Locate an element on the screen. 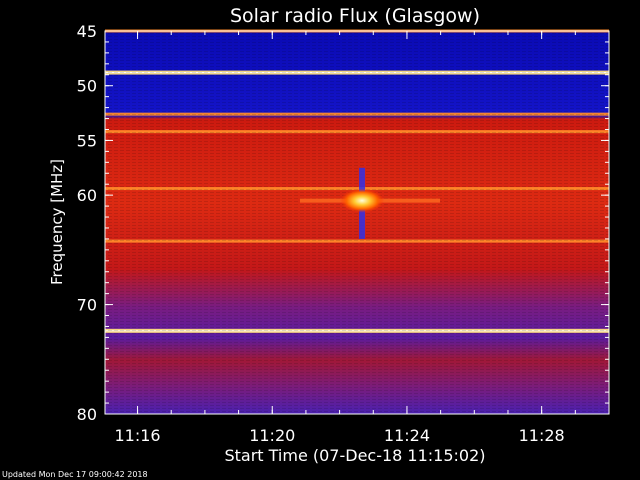 The width and height of the screenshot is (640, 480). chart-title: Solar radio Flux (Glasgow) is located at coordinates (355, 16).